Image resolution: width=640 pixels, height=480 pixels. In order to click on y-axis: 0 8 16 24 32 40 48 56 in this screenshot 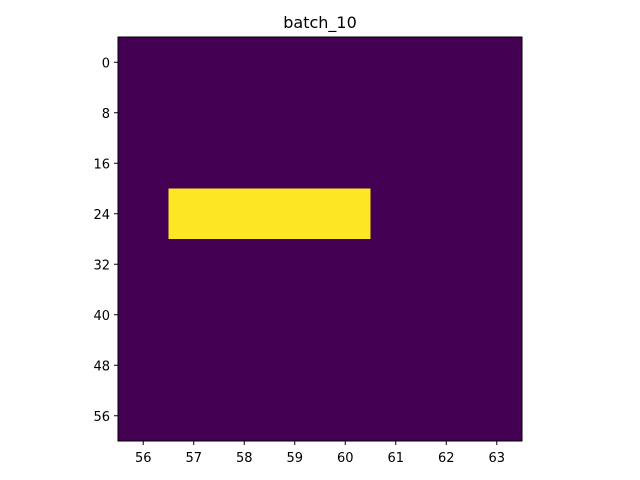, I will do `click(105, 240)`.